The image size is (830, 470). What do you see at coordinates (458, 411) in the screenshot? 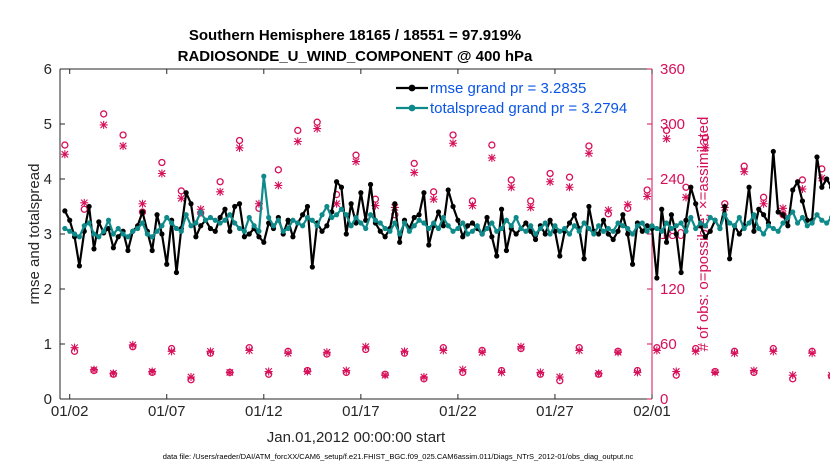
I see `x-tick-label: 01/22` at bounding box center [458, 411].